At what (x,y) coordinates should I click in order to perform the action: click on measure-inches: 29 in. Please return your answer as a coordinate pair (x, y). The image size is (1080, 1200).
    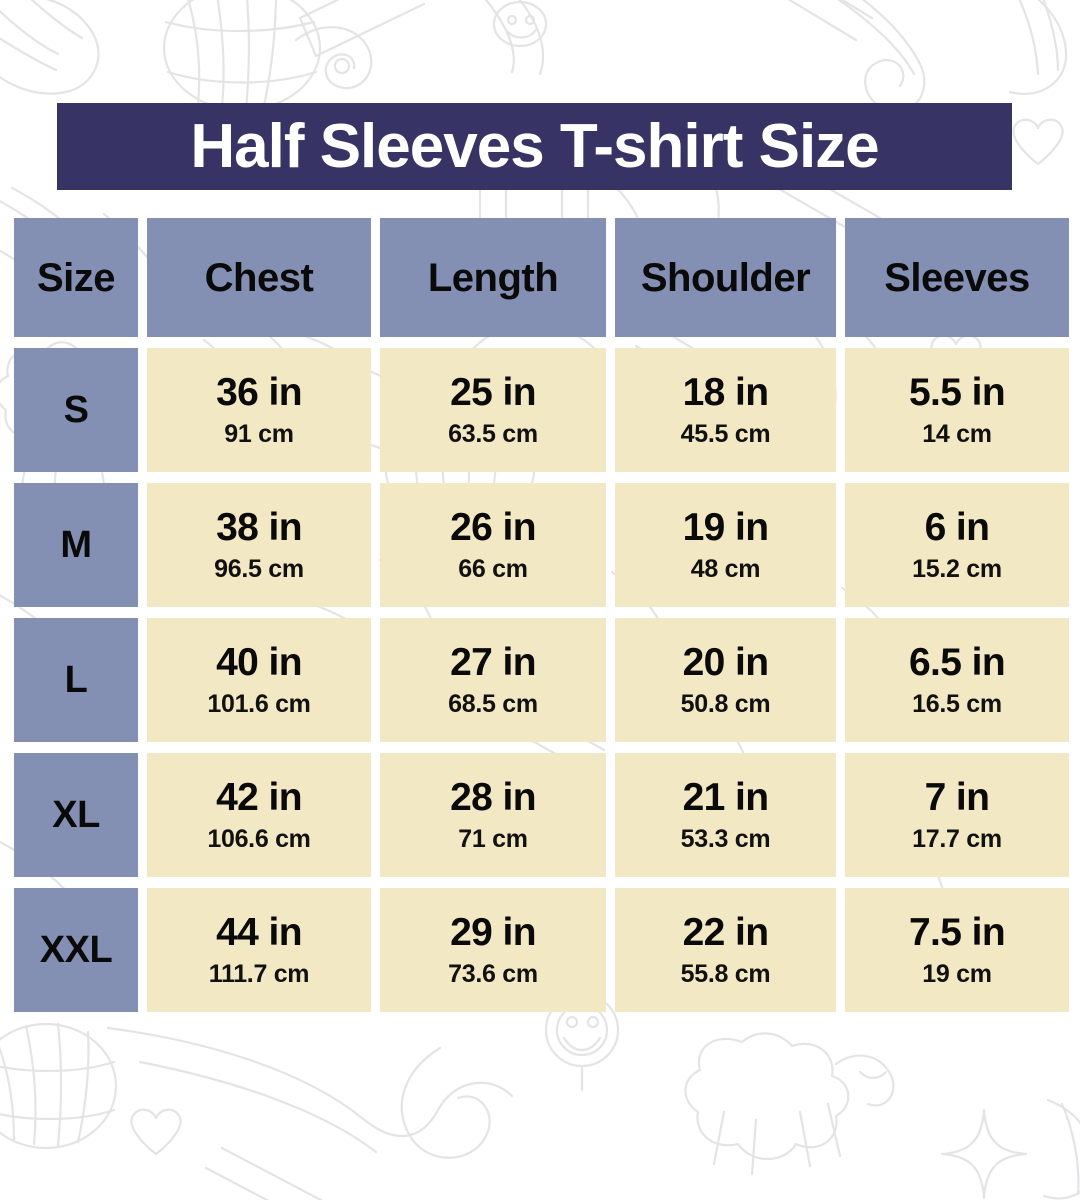
    Looking at the image, I should click on (493, 933).